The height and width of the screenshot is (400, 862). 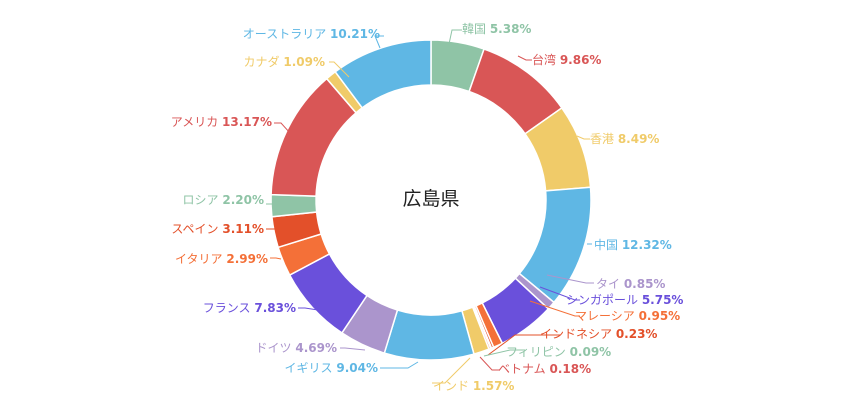 I want to click on leader-line-タイ, so click(x=570, y=279).